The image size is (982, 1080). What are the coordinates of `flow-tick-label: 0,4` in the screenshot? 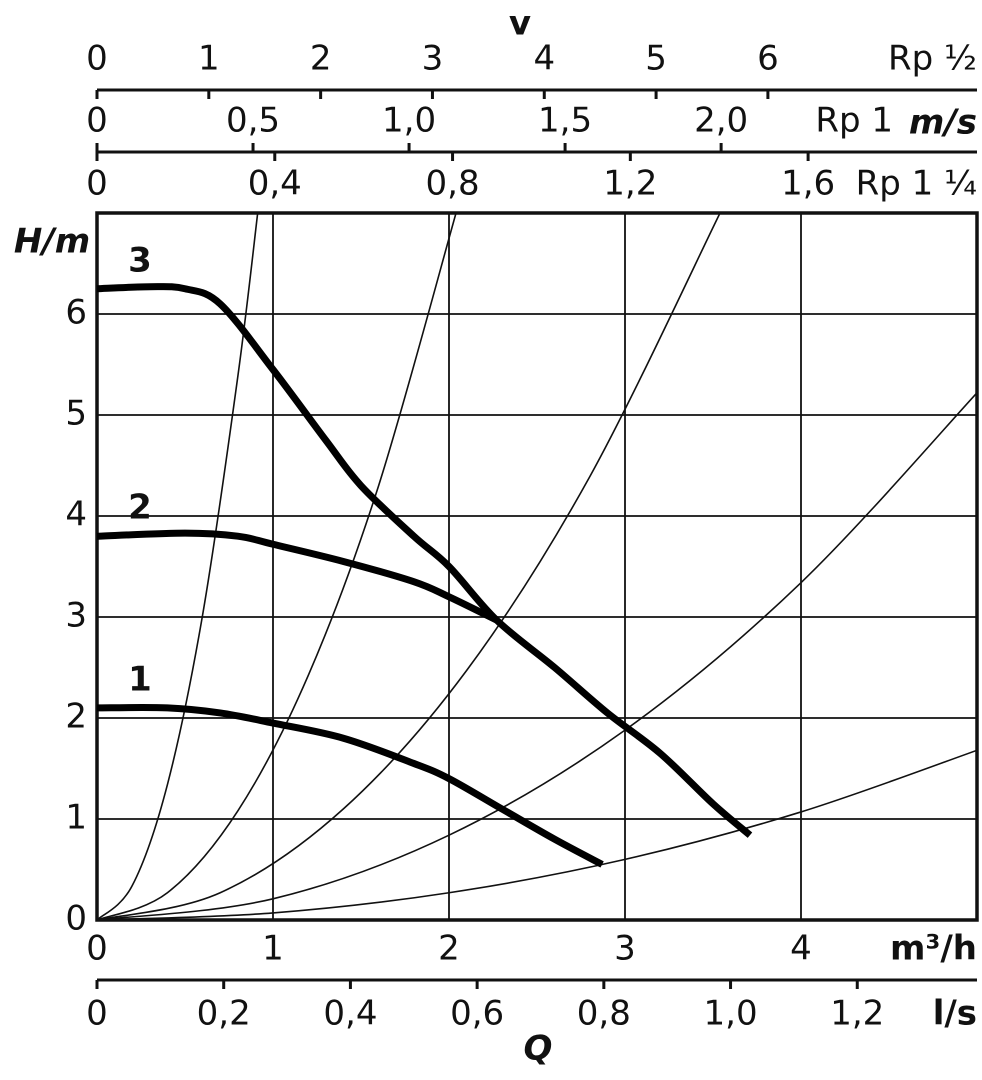 It's located at (350, 1014).